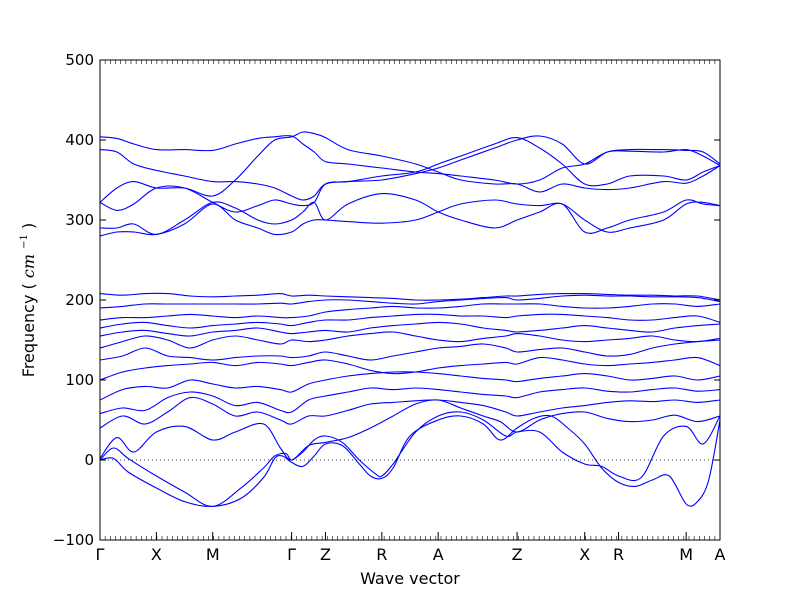 Image resolution: width=800 pixels, height=604 pixels. I want to click on y-tick-label: 300, so click(79, 220).